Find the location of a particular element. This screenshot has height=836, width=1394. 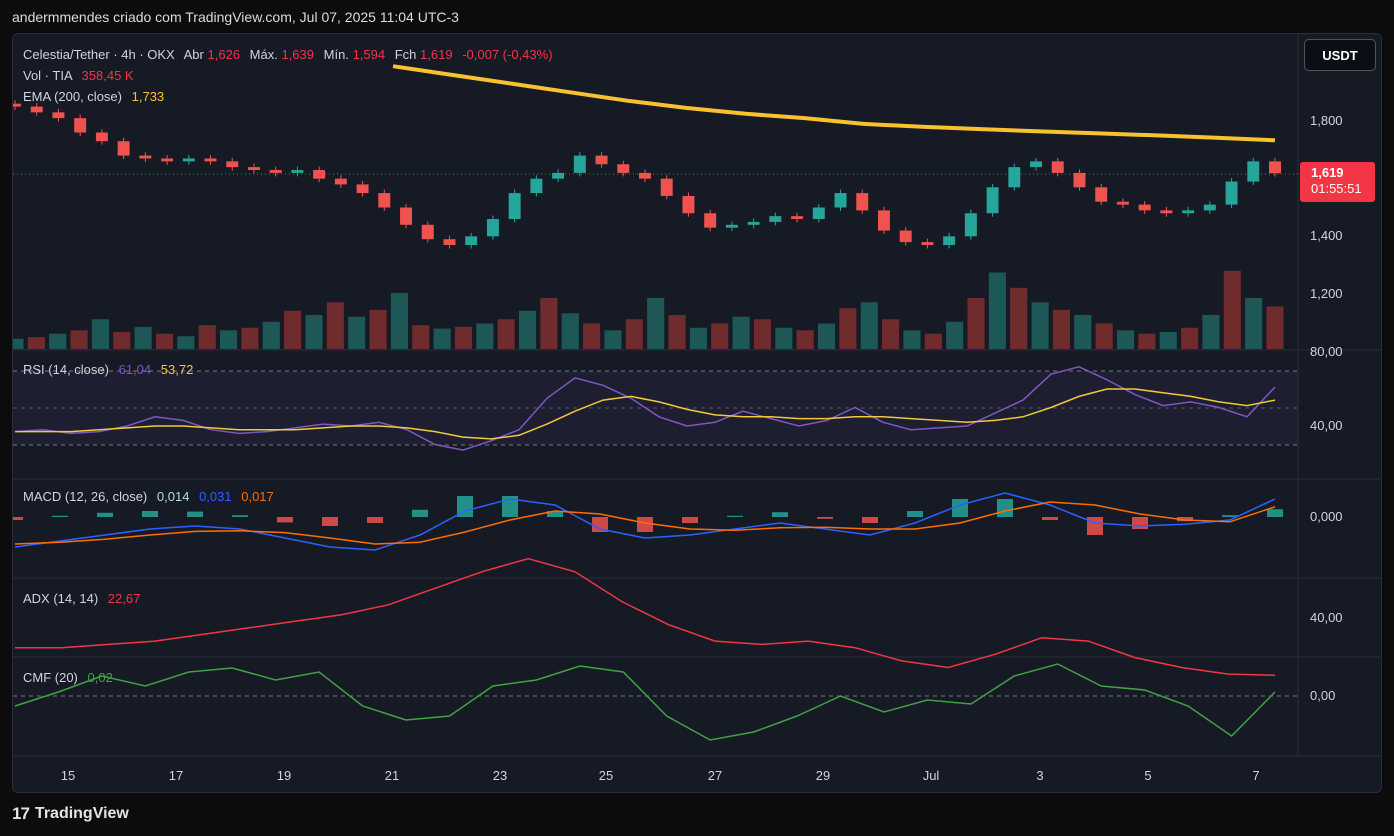

legend-low: 1,594 is located at coordinates (369, 54).